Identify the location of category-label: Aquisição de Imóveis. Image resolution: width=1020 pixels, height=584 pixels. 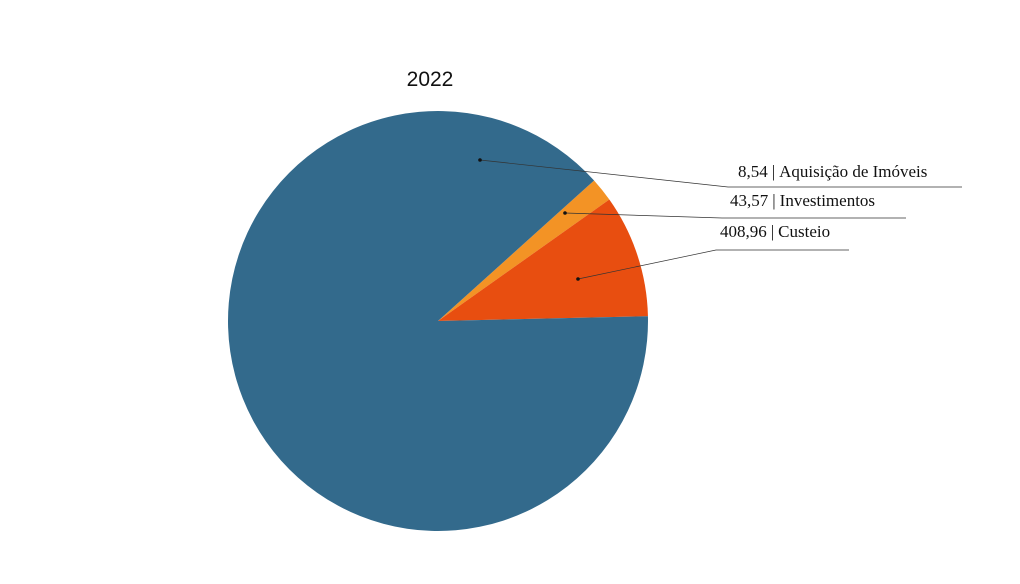
(853, 171).